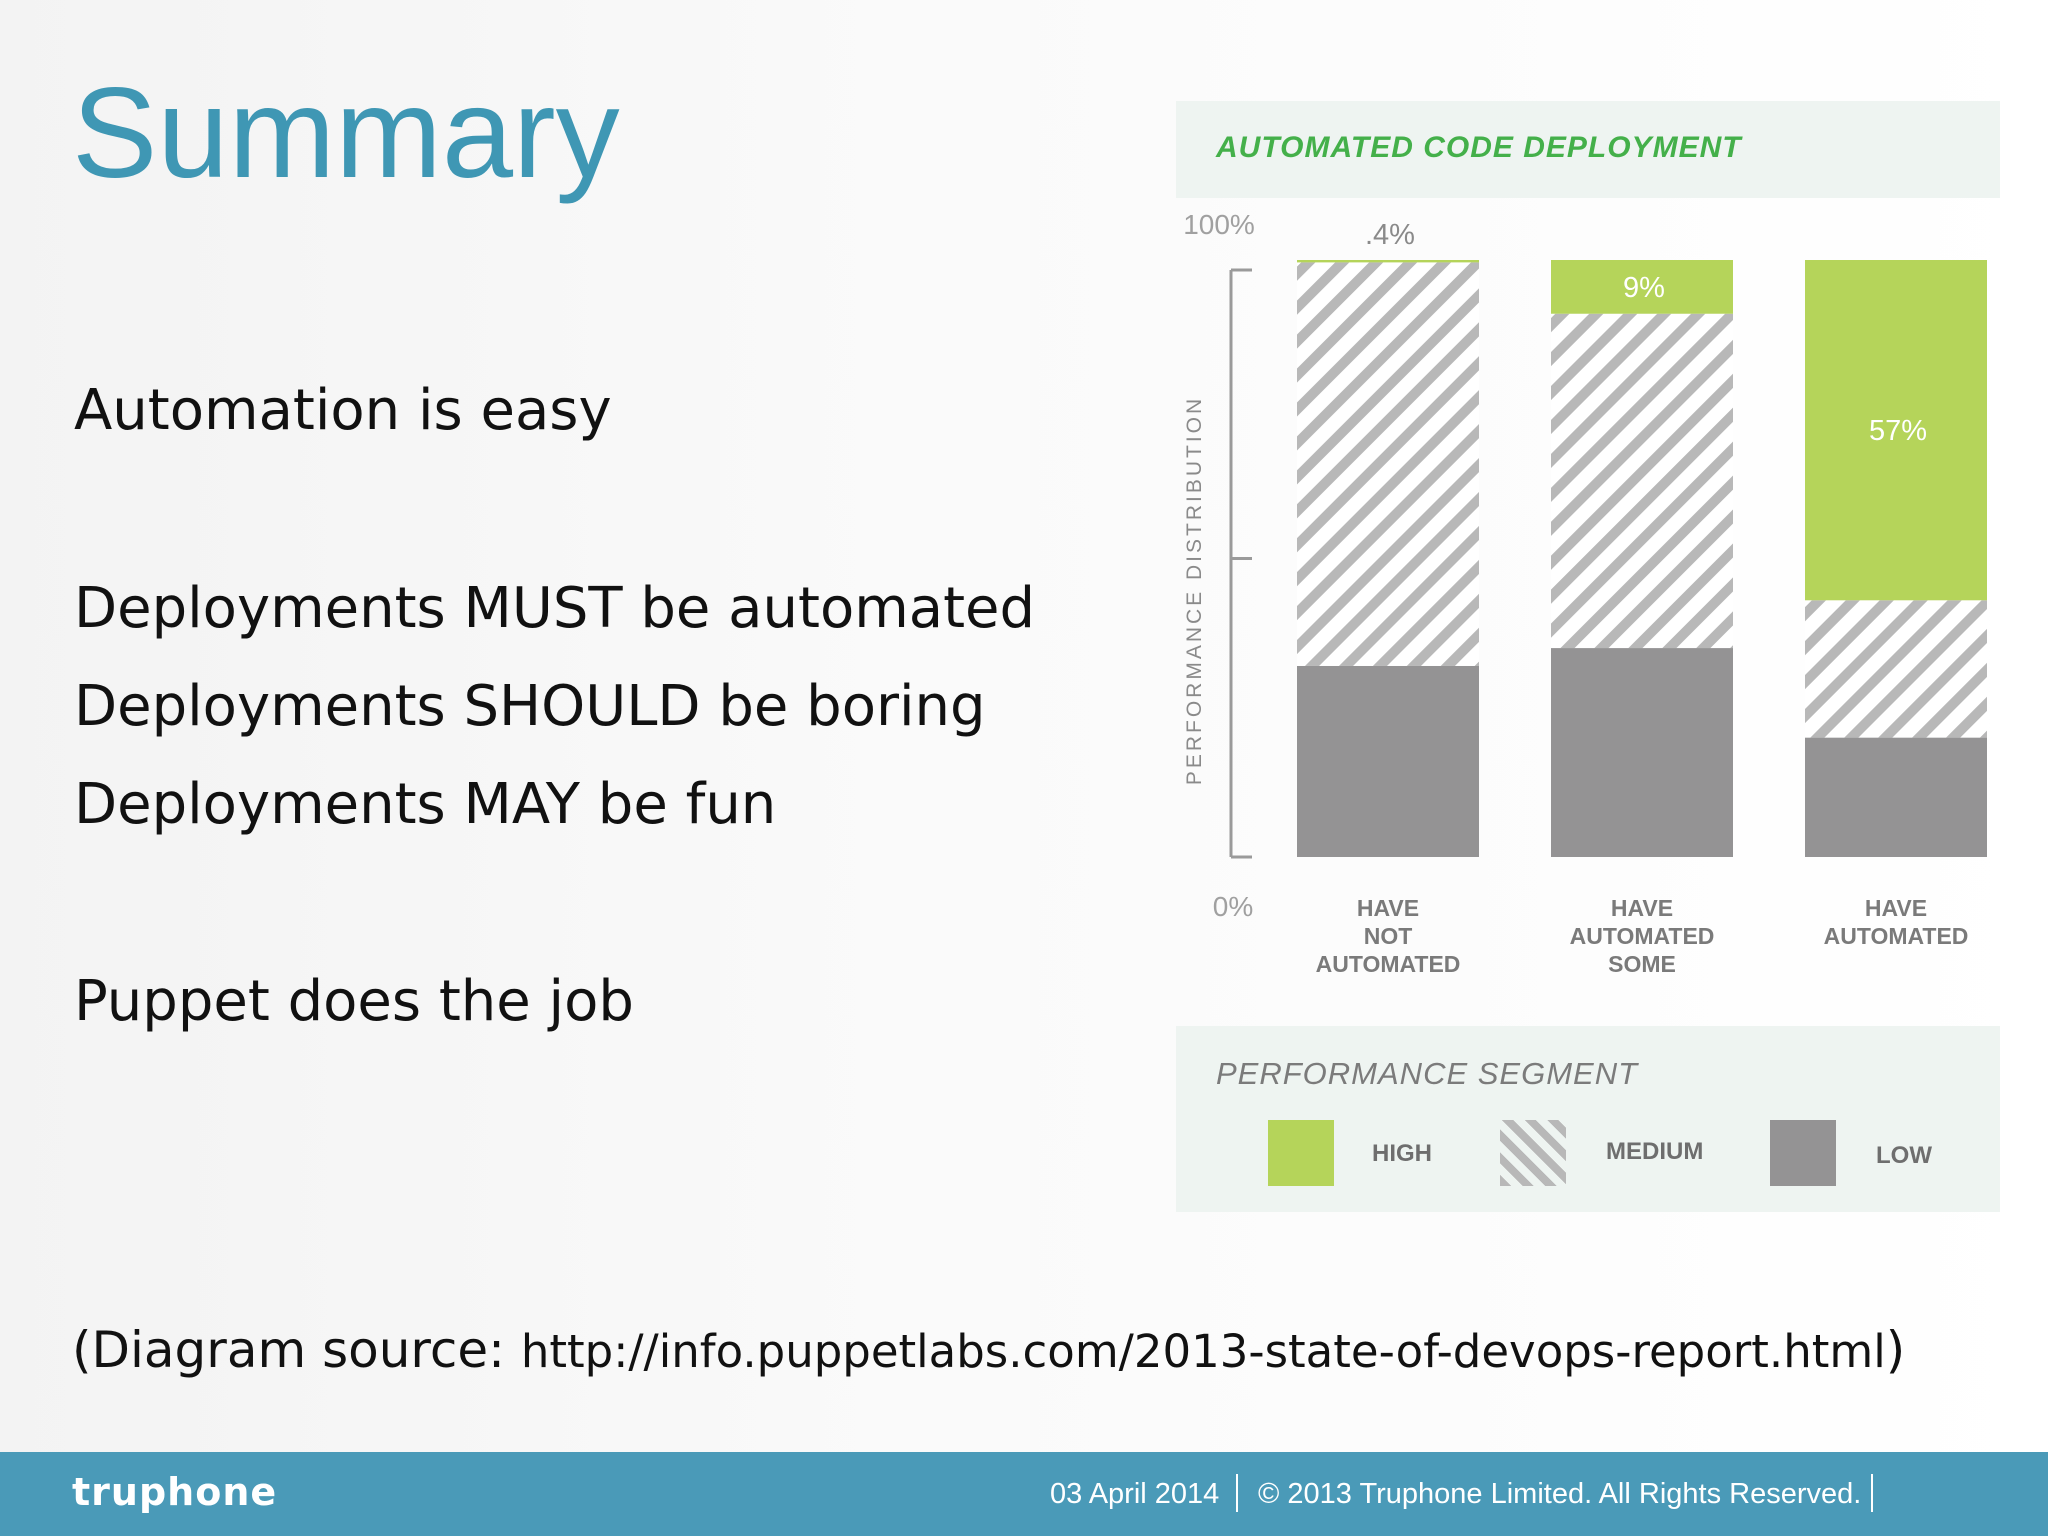 The width and height of the screenshot is (2048, 1536). I want to click on chart-title: AUTOMATED CODE DEPLOYMENT, so click(1479, 147).